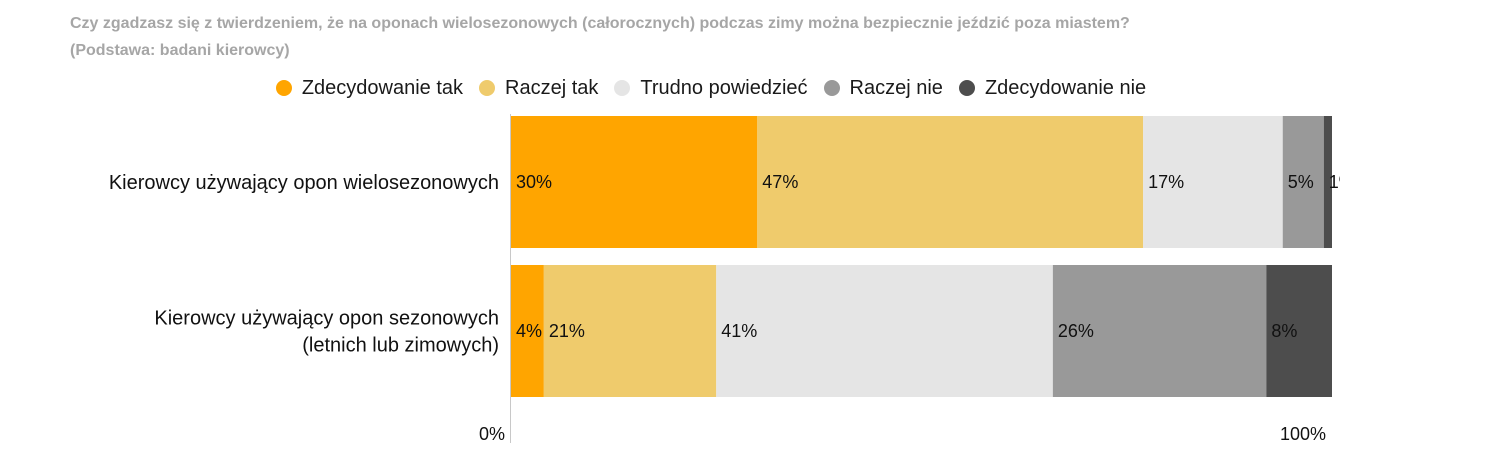 The width and height of the screenshot is (1500, 467). Describe the element at coordinates (180, 50) in the screenshot. I see `chart-subtitle: (Podstawa: badani kierowcy)` at that location.